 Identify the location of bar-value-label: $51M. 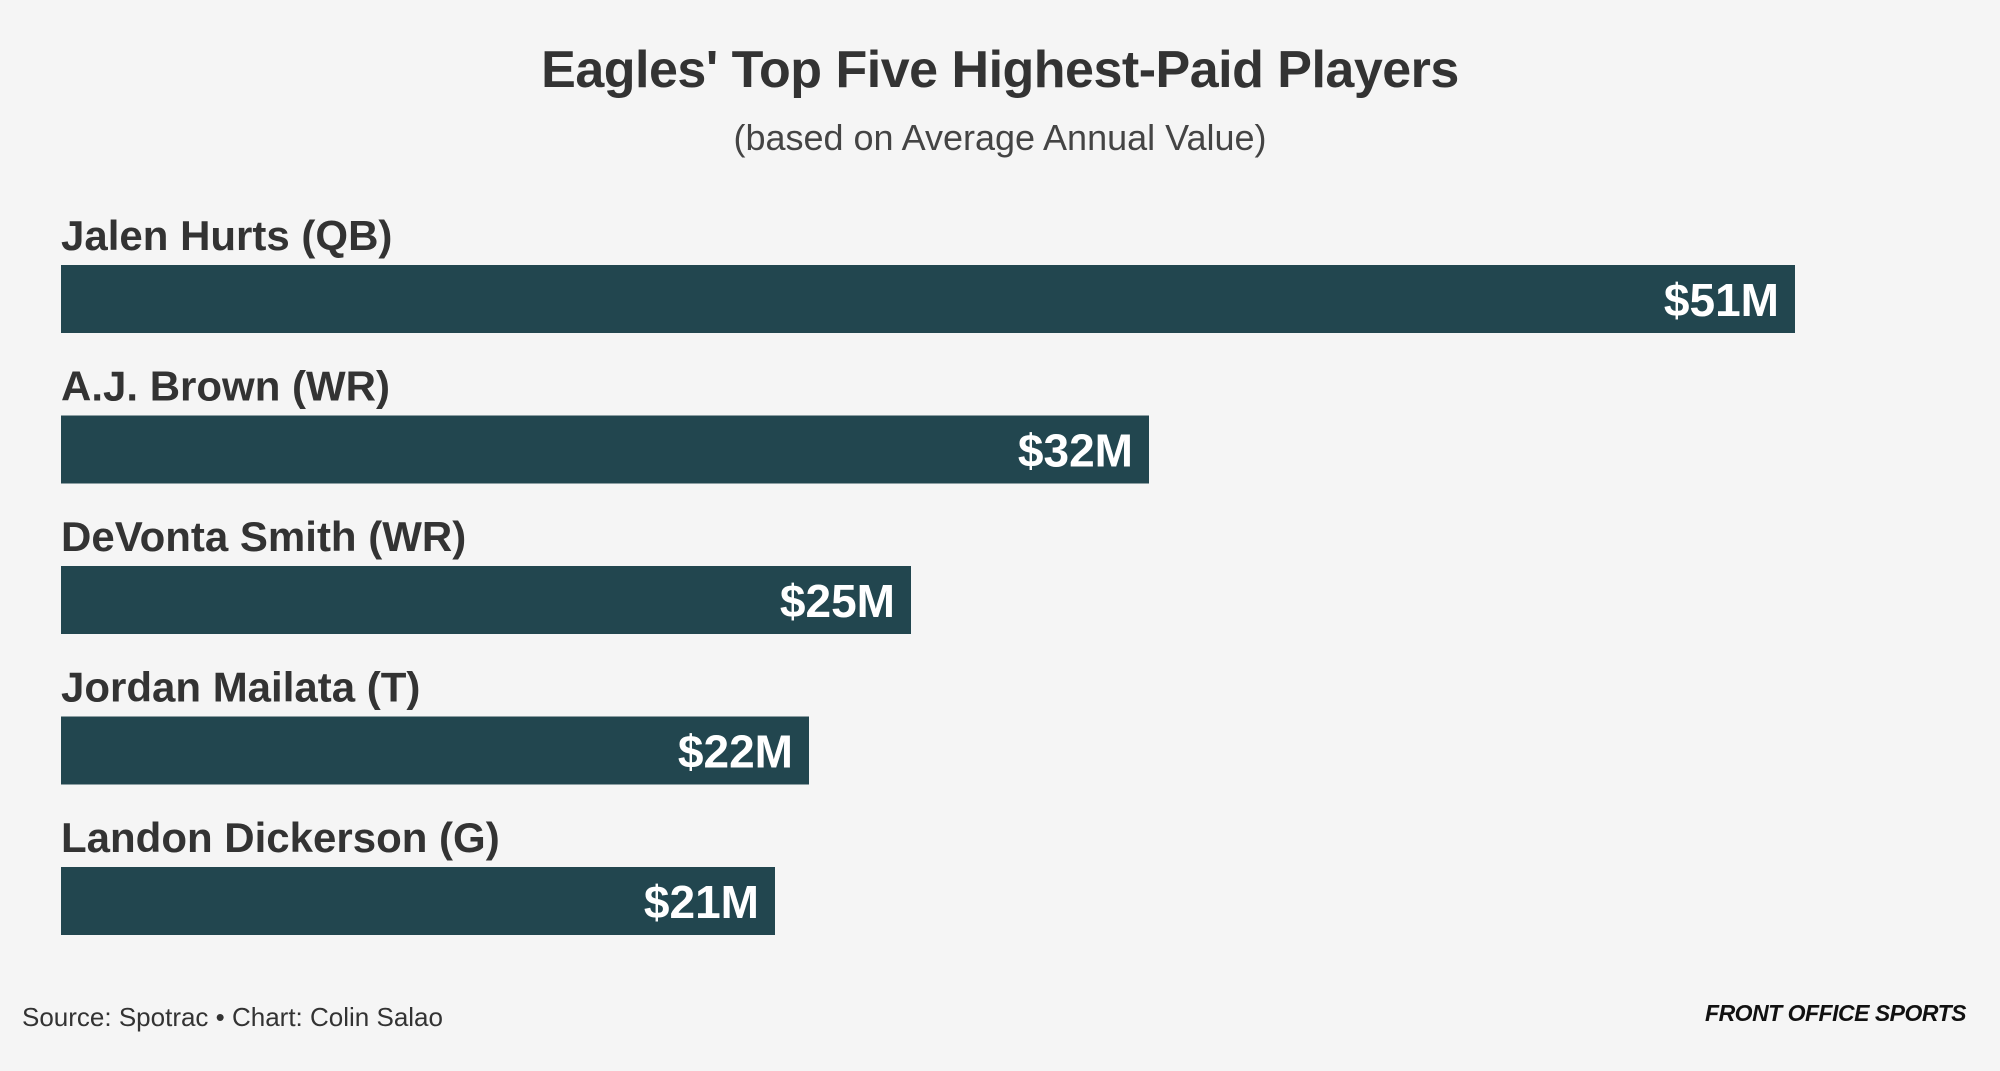
(1721, 300).